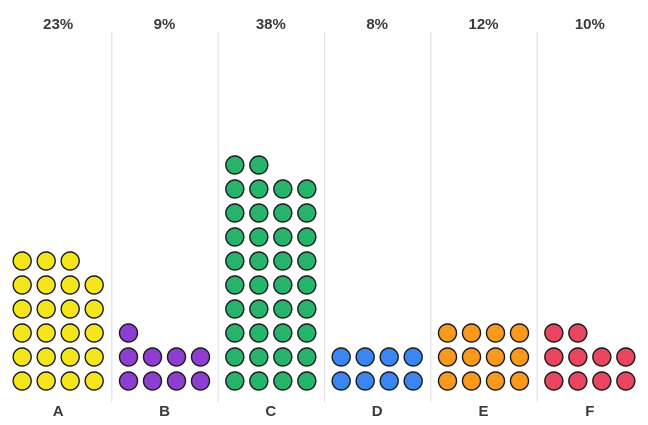 Image resolution: width=648 pixels, height=425 pixels. Describe the element at coordinates (58, 411) in the screenshot. I see `category-label-a: A` at that location.